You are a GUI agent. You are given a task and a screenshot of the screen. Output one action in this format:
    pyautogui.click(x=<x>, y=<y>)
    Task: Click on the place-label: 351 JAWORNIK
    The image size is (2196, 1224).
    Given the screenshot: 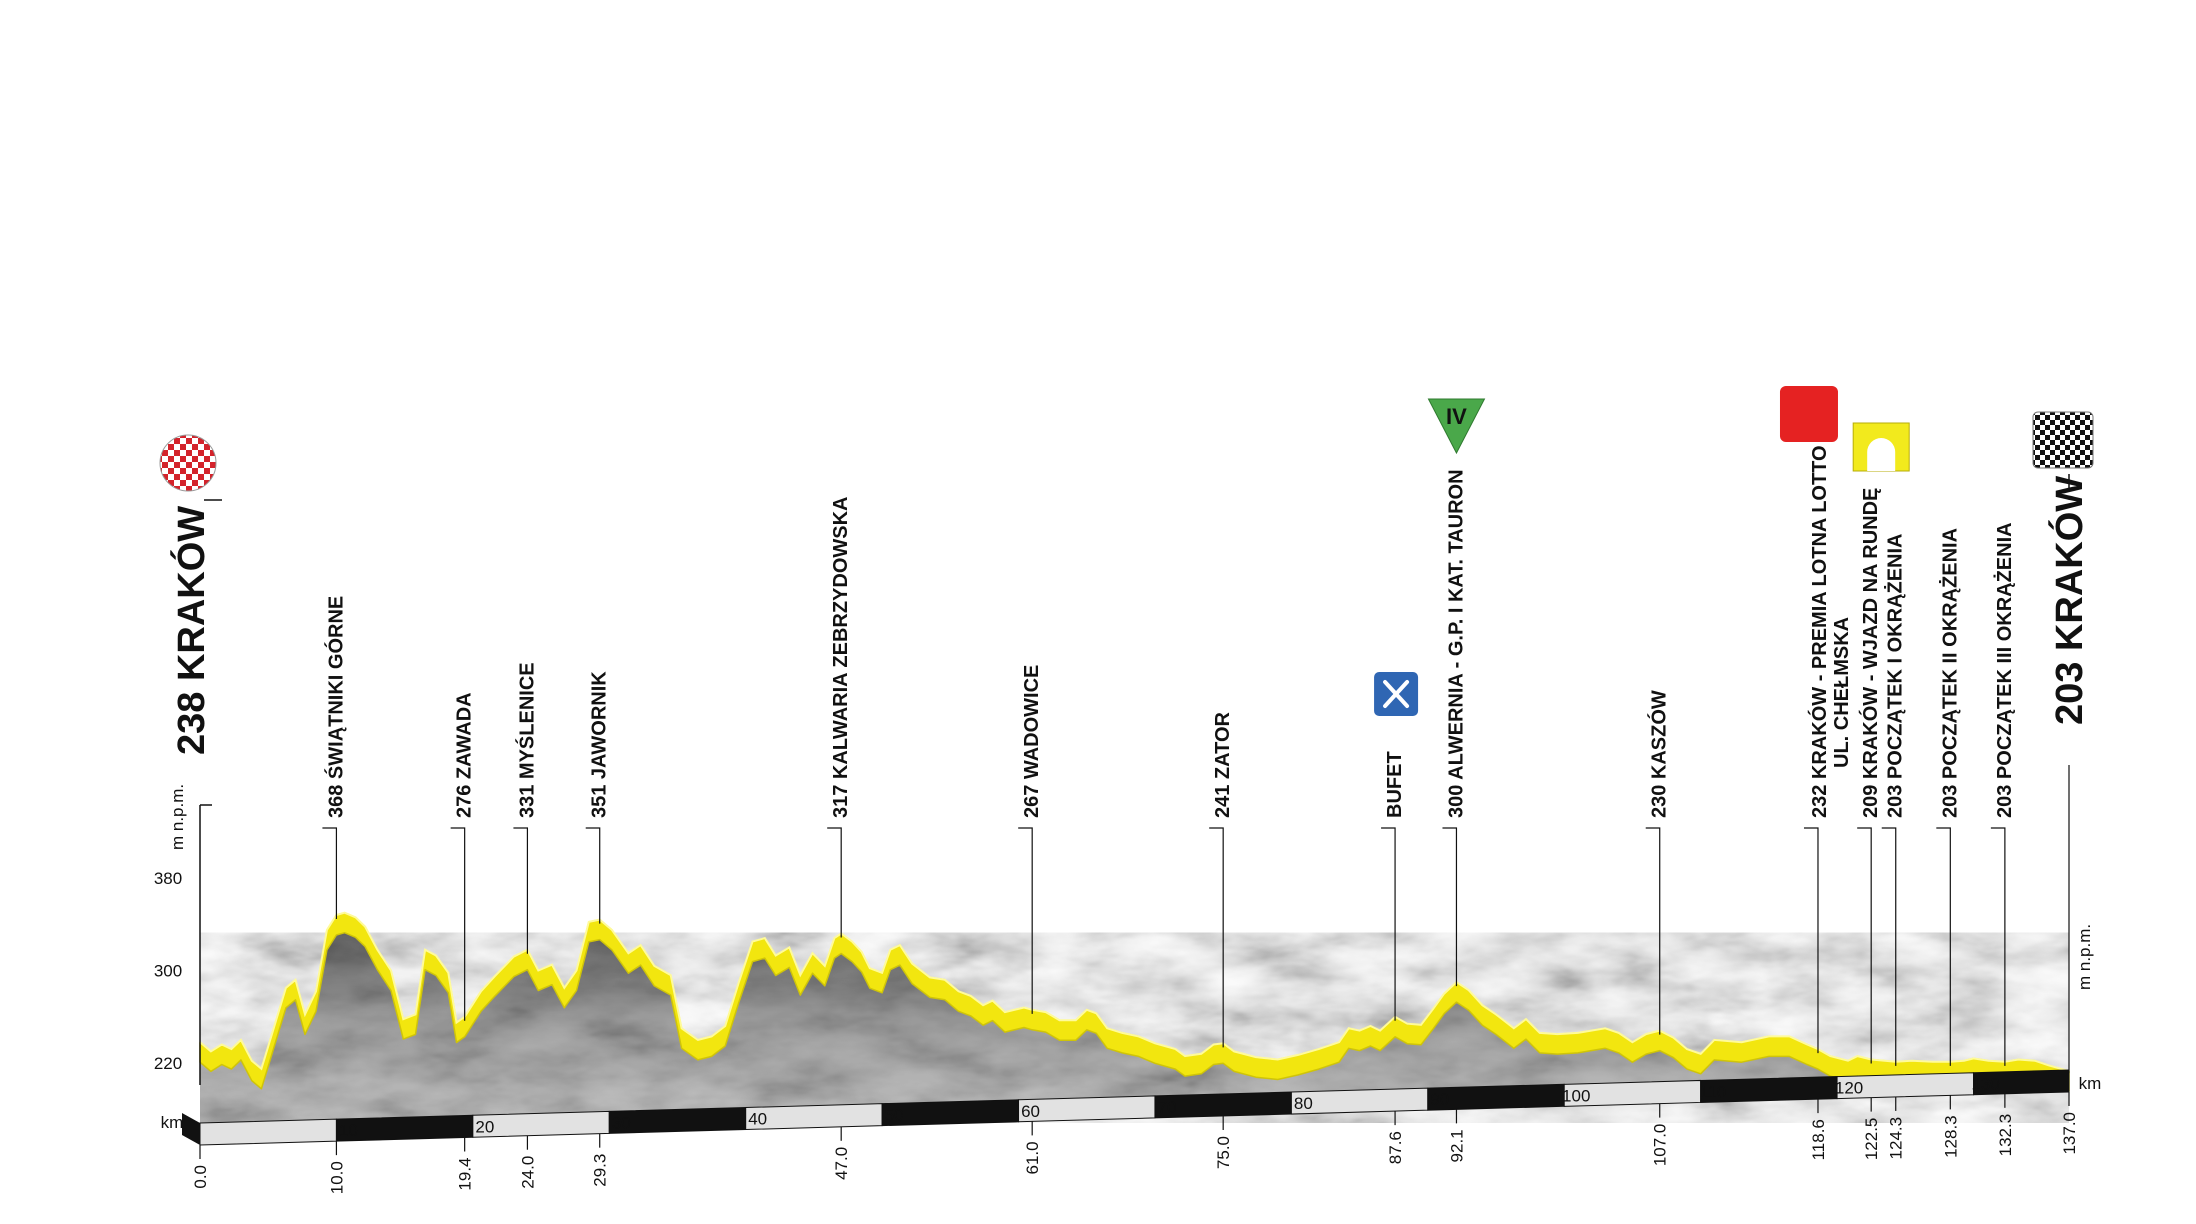 What is the action you would take?
    pyautogui.click(x=600, y=744)
    